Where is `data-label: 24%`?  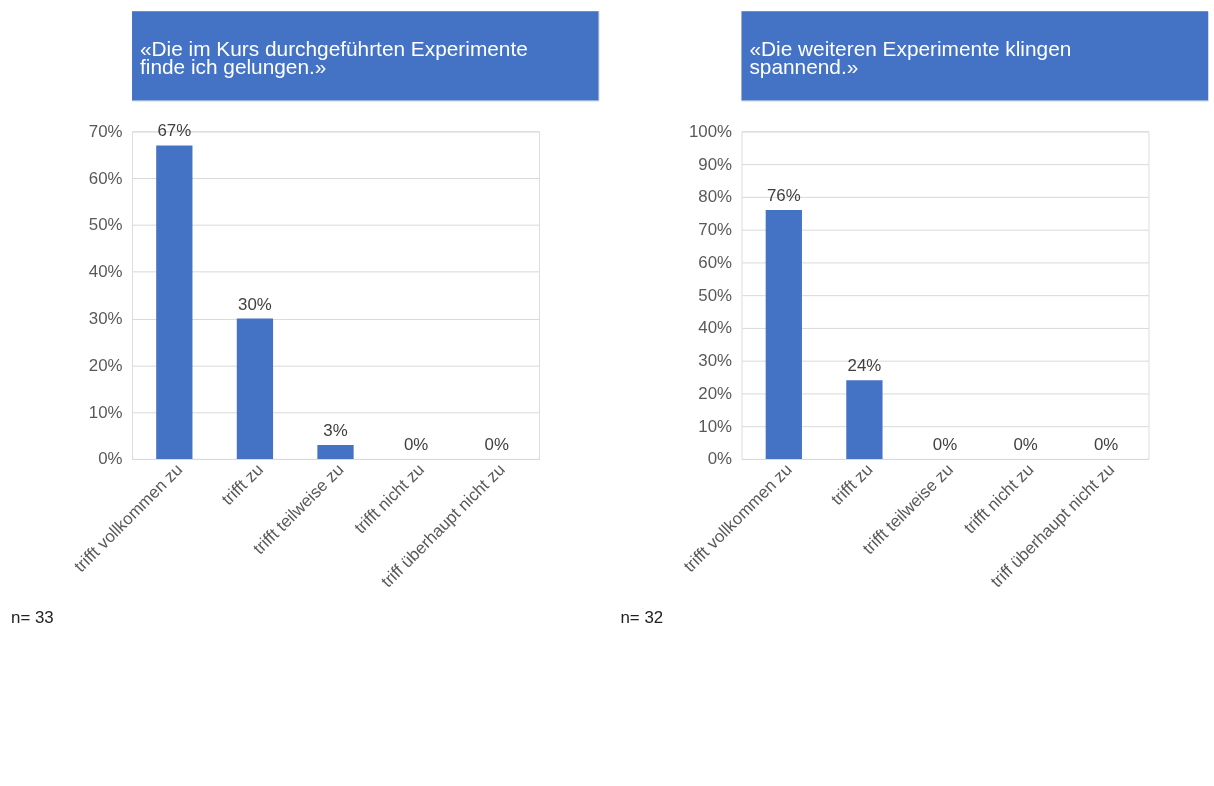
data-label: 24% is located at coordinates (864, 366).